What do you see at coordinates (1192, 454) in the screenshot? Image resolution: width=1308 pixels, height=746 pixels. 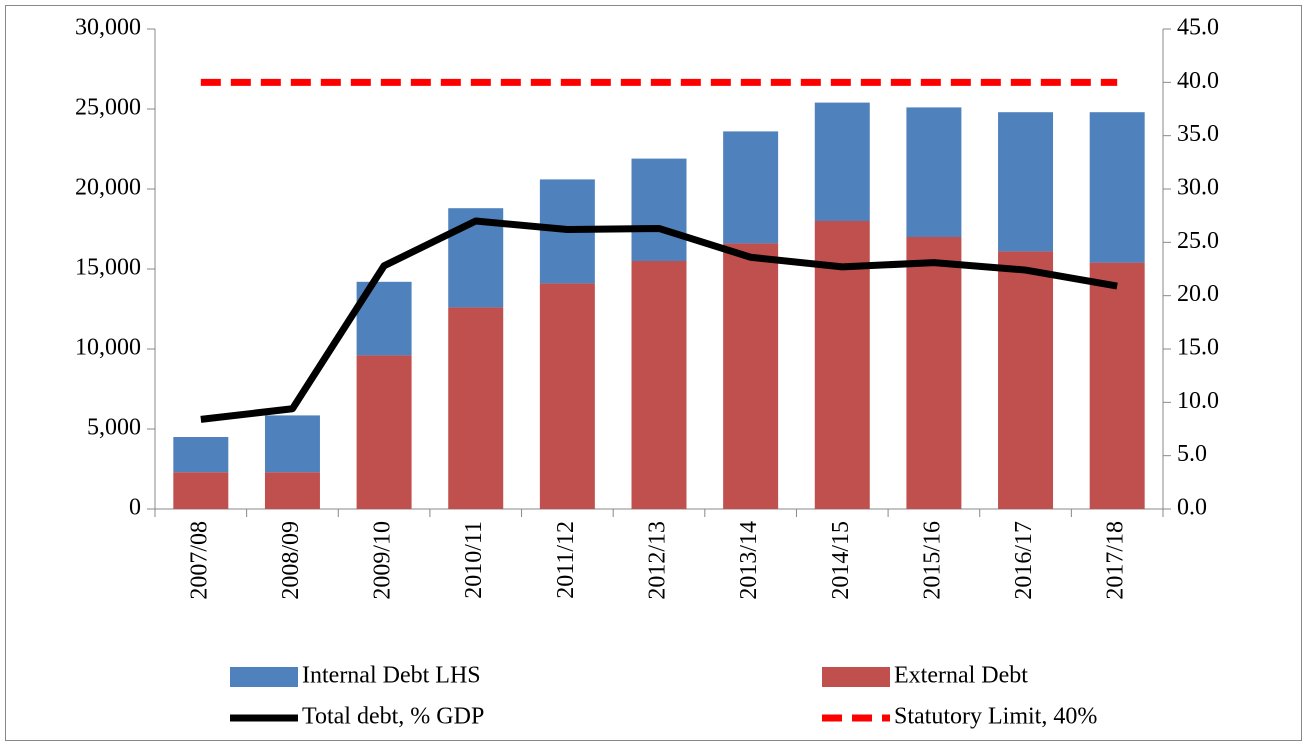 I see `y2-tick-label: 5.0` at bounding box center [1192, 454].